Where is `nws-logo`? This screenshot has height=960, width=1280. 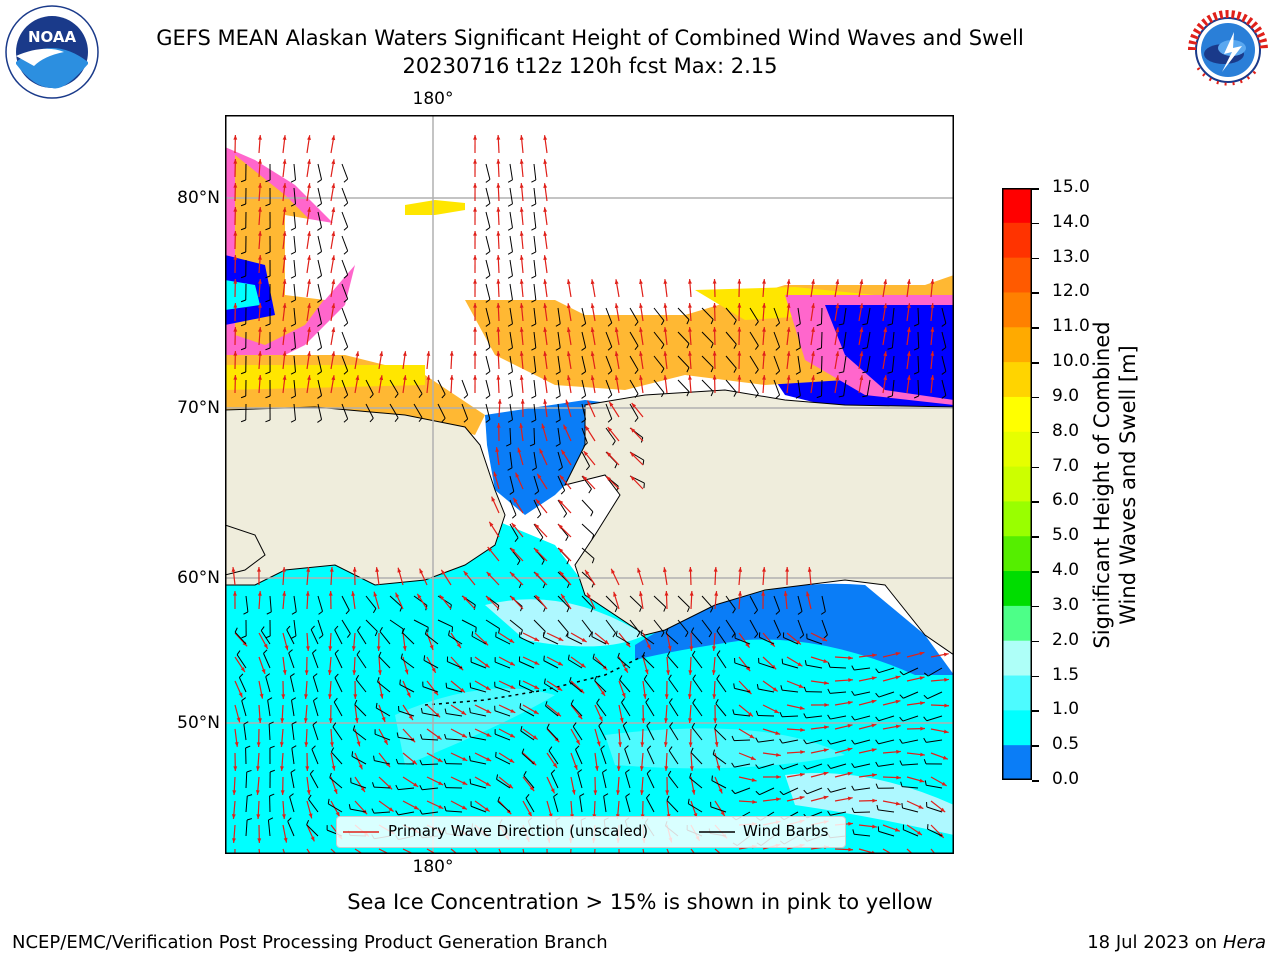 nws-logo is located at coordinates (1228, 50).